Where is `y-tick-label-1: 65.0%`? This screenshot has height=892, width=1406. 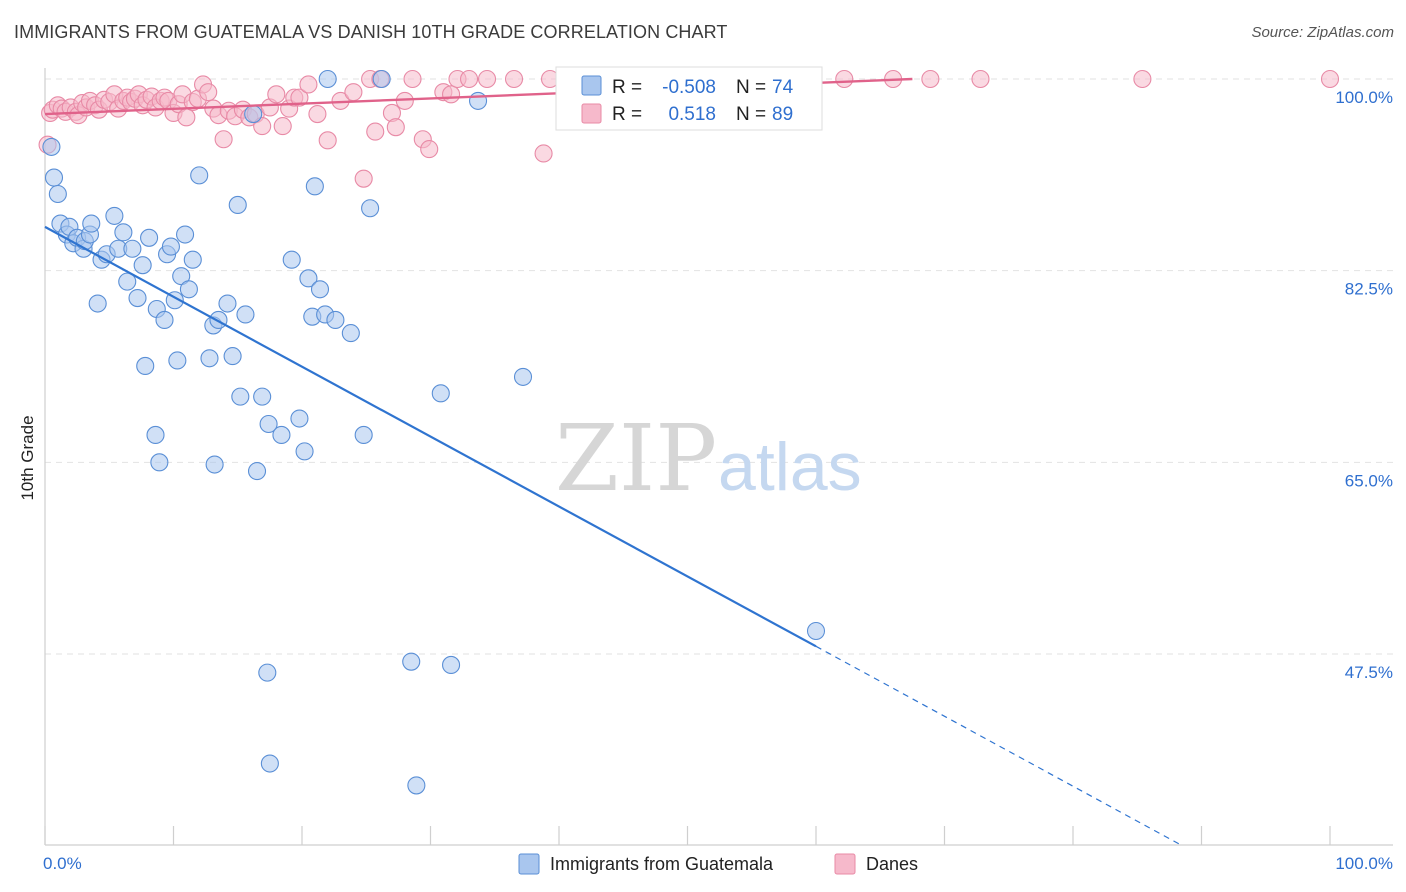
y-tick-label-1: 65.0% is located at coordinates (1369, 480).